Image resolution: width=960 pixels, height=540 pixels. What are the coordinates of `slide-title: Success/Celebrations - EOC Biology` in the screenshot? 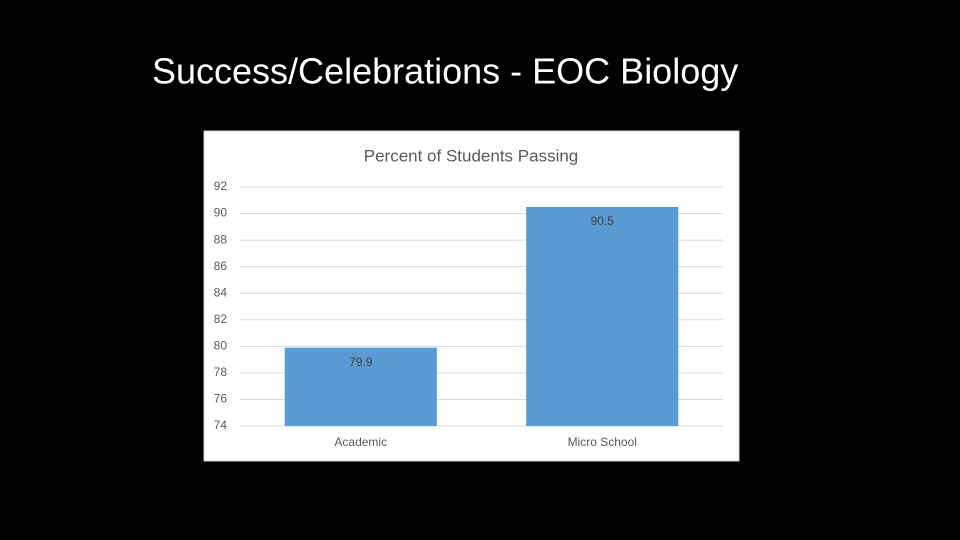 It's located at (445, 71).